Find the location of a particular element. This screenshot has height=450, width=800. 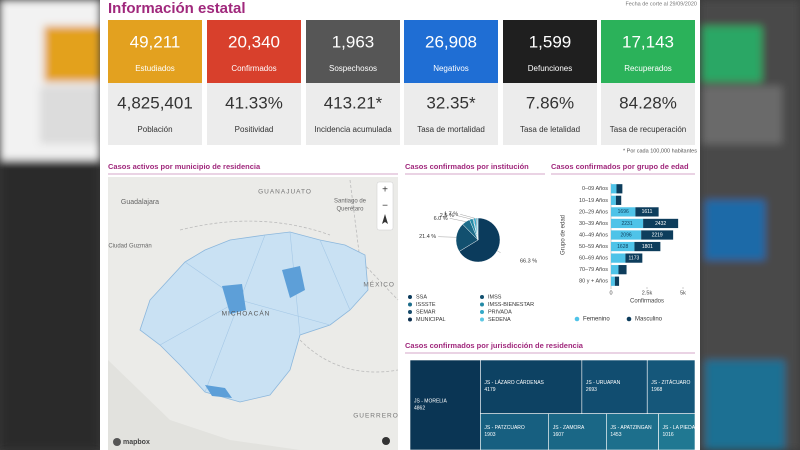

legend-label: Masculino is located at coordinates (649, 320).